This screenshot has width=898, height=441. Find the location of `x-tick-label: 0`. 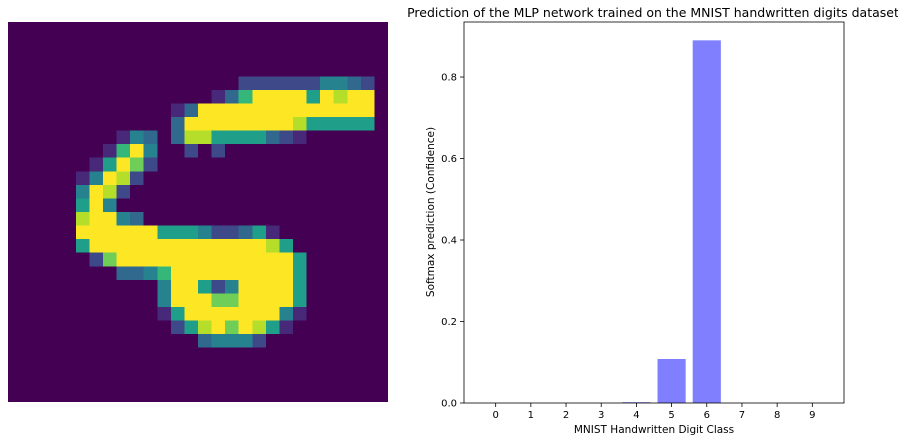

x-tick-label: 0 is located at coordinates (495, 415).